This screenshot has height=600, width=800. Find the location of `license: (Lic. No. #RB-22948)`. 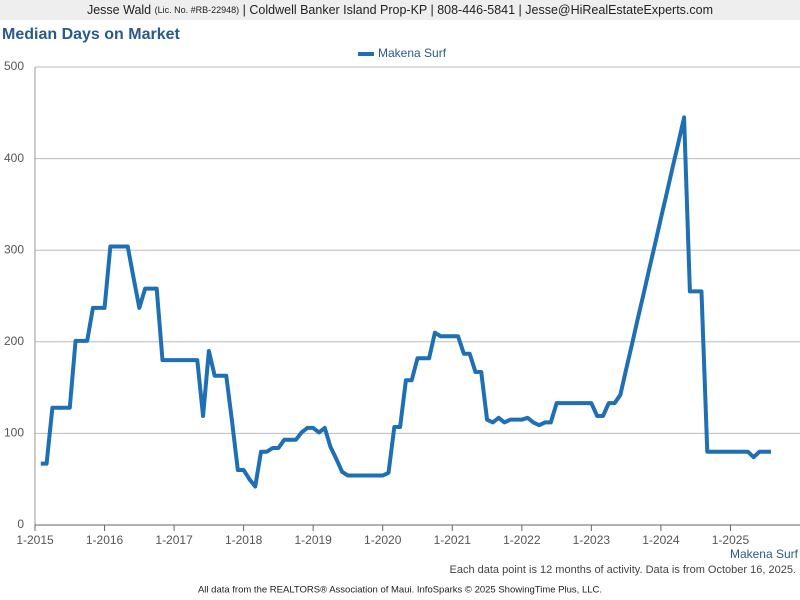

license: (Lic. No. #RB-22948) is located at coordinates (197, 10).